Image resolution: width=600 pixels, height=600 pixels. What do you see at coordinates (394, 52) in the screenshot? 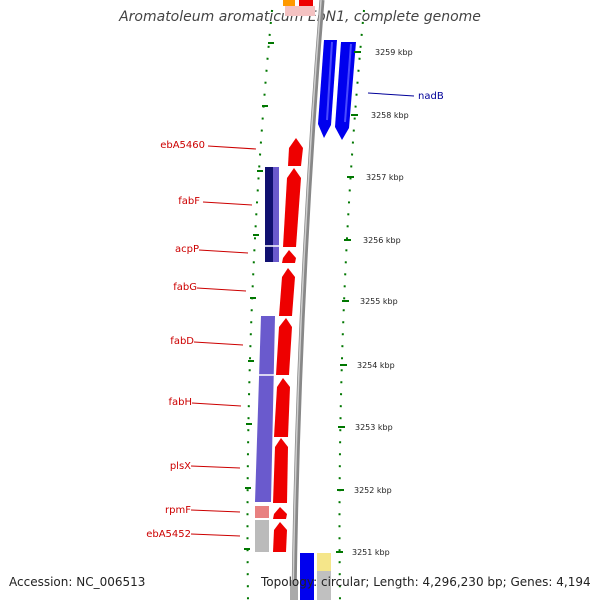
I see `tick-label: 3259 kbp` at bounding box center [394, 52].